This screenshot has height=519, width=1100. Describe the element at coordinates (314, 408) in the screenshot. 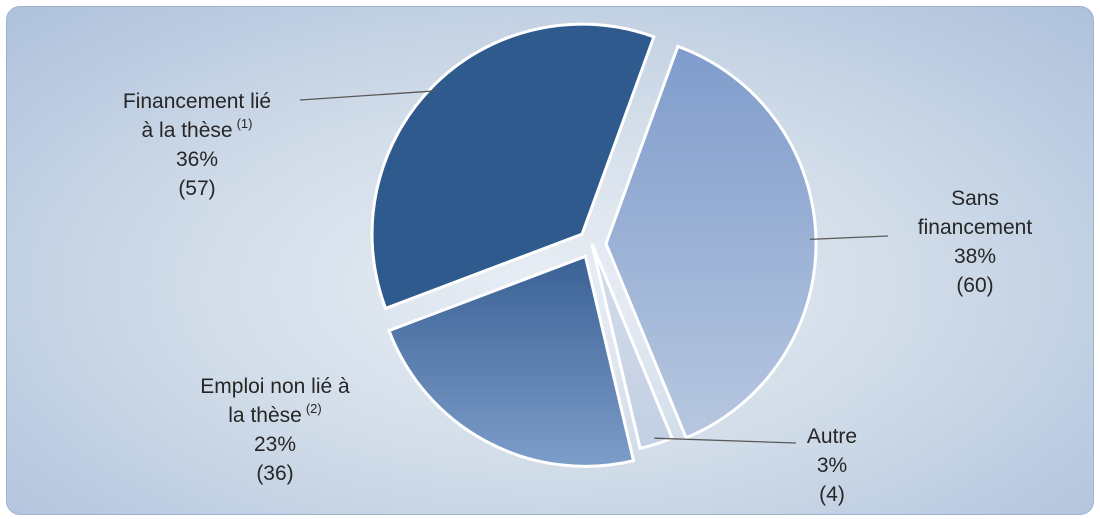

I see `footnote-marker: (2)` at that location.